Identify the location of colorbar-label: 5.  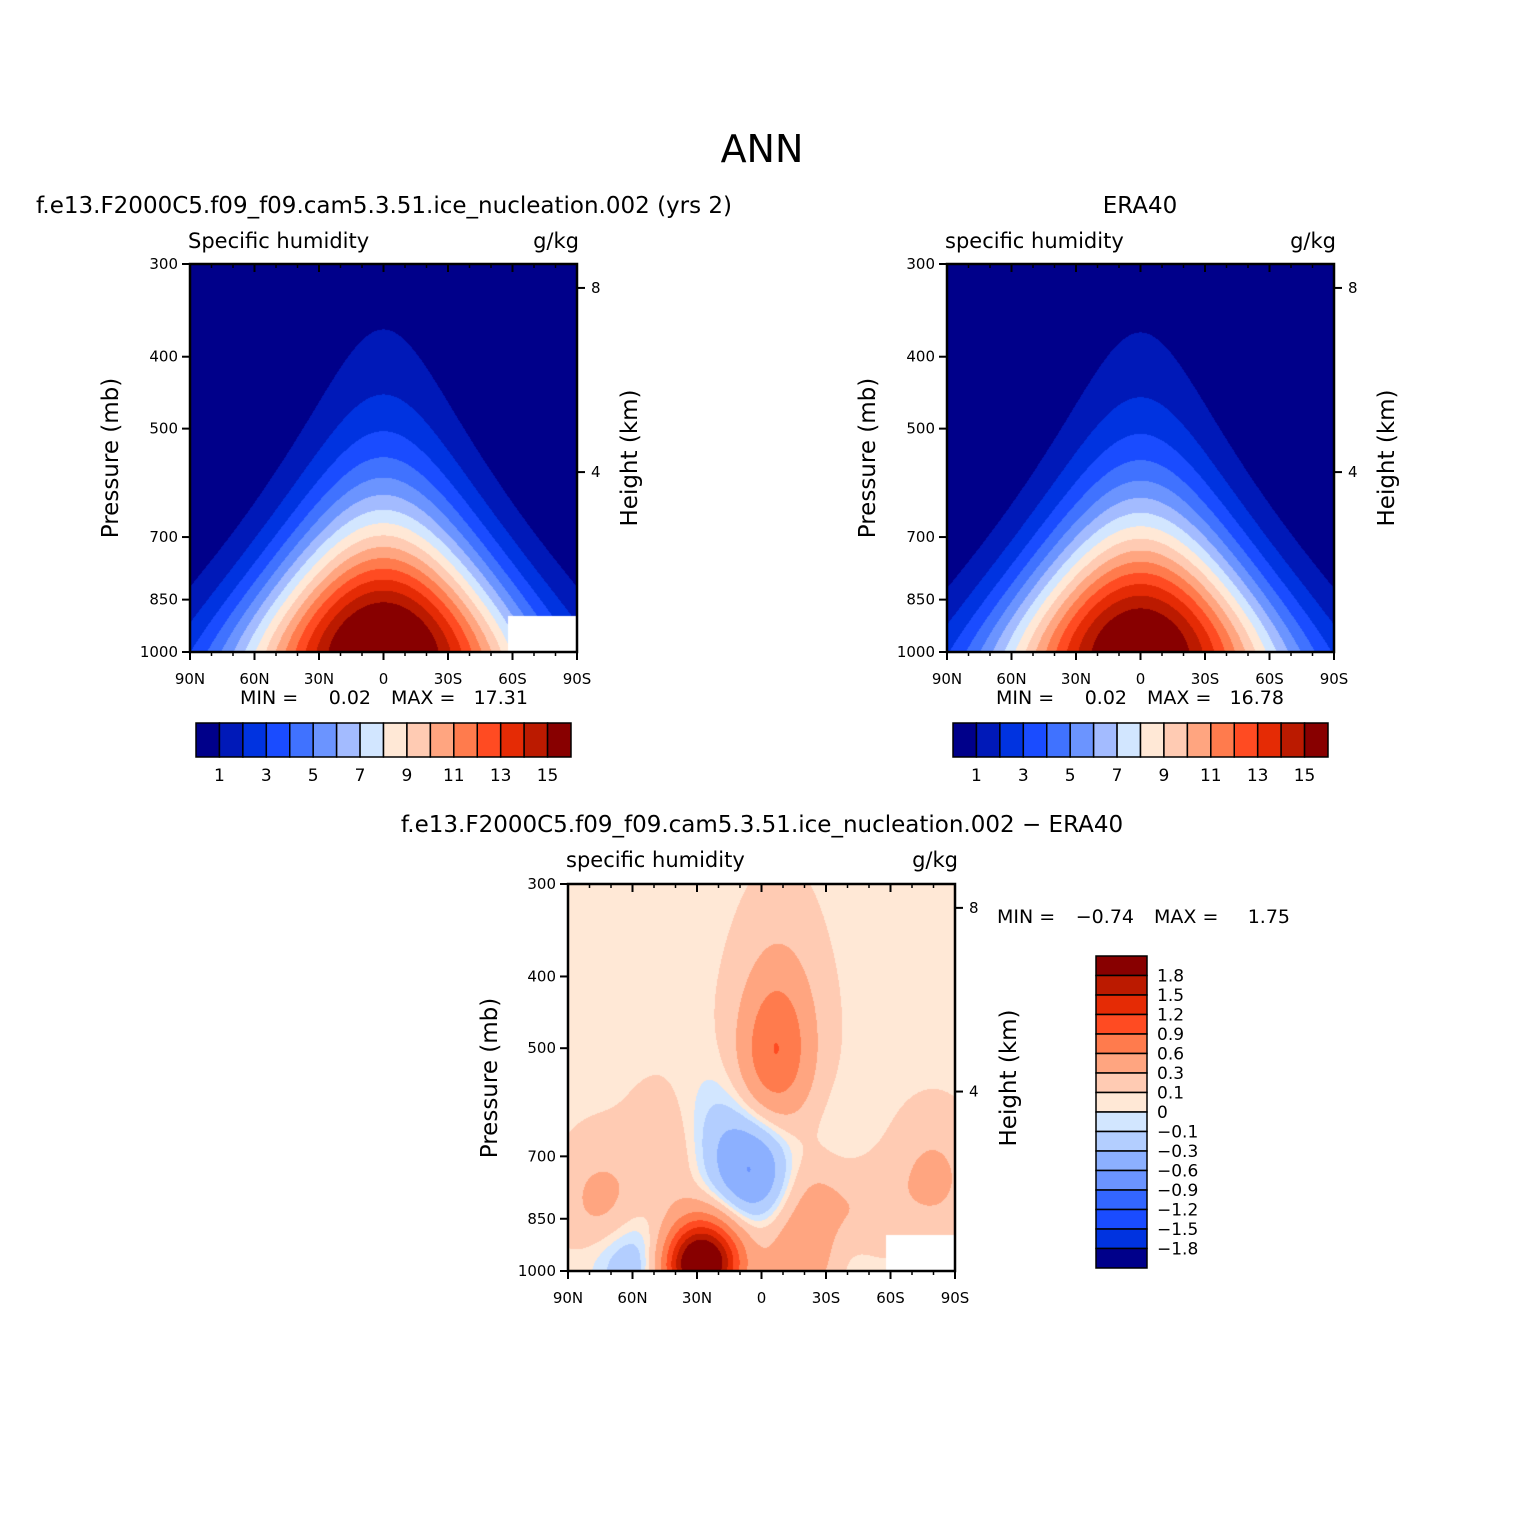
(313, 776).